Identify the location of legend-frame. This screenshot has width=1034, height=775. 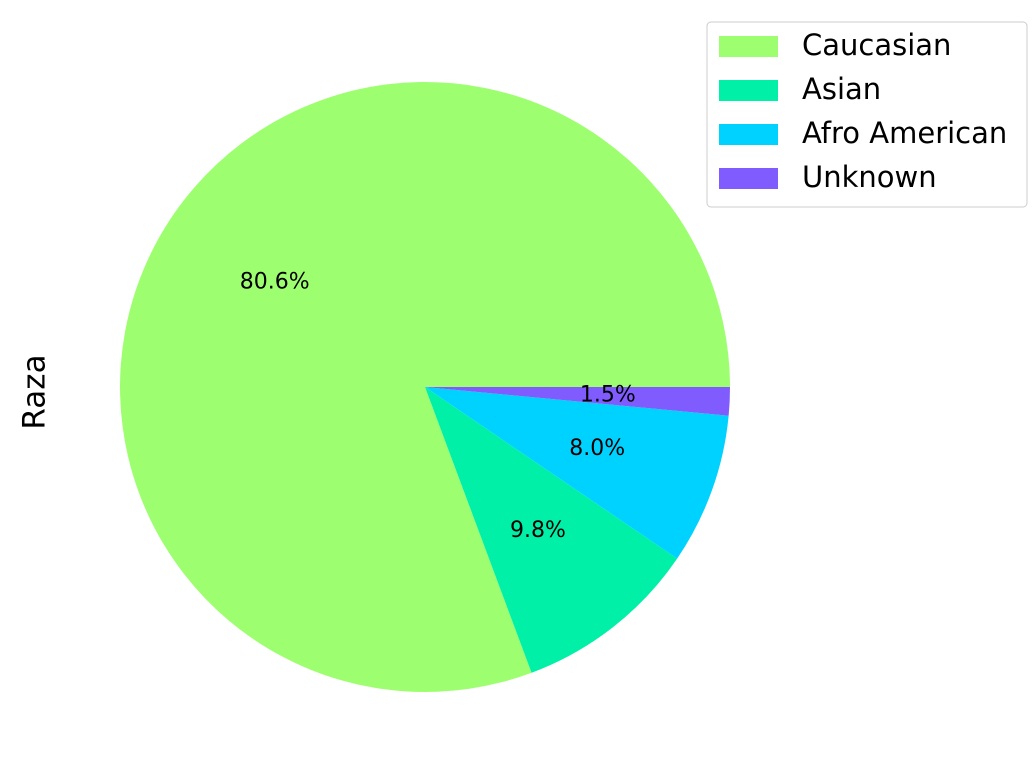
(867, 114).